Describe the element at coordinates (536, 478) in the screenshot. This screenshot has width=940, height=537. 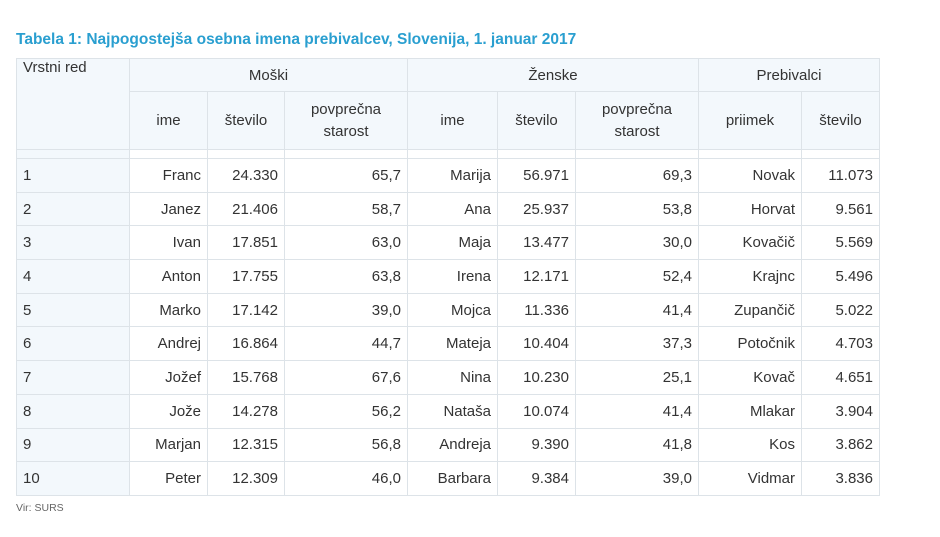
I see `women-count-cell: 9.384` at that location.